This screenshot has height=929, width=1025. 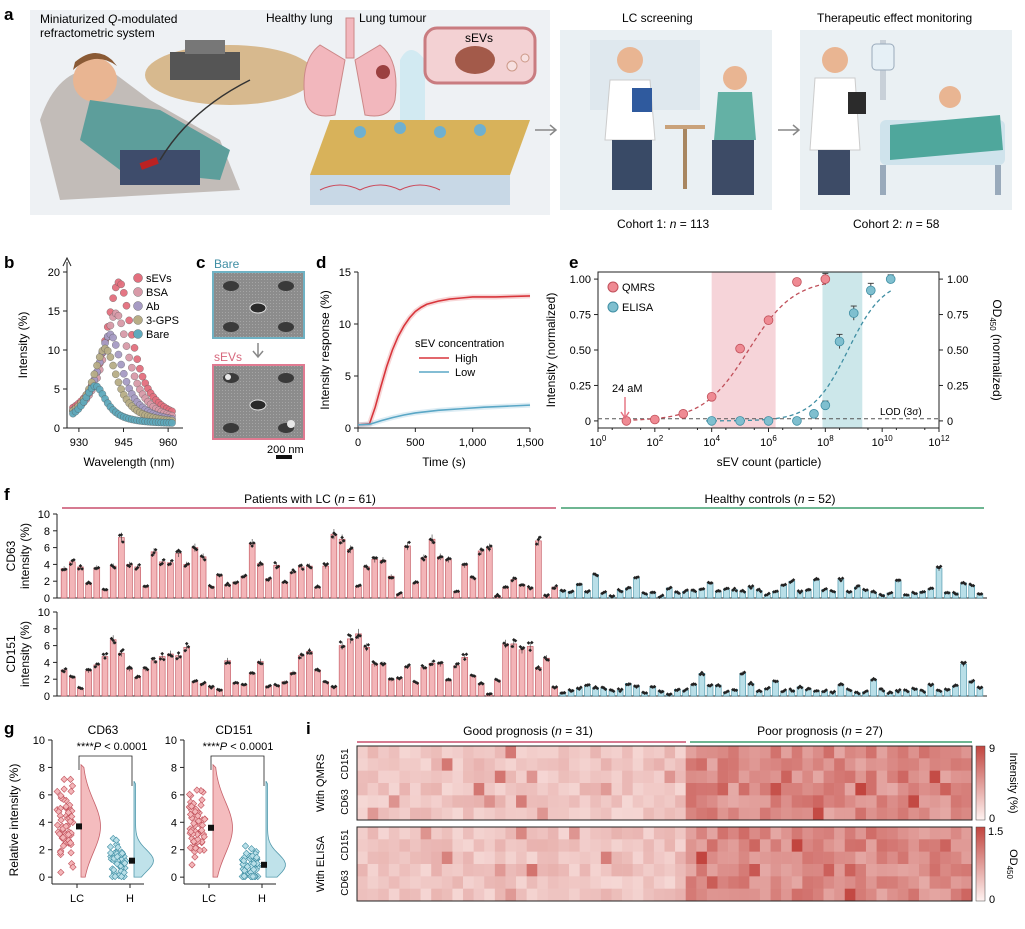 I want to click on panel-e-letter: e, so click(x=573, y=262).